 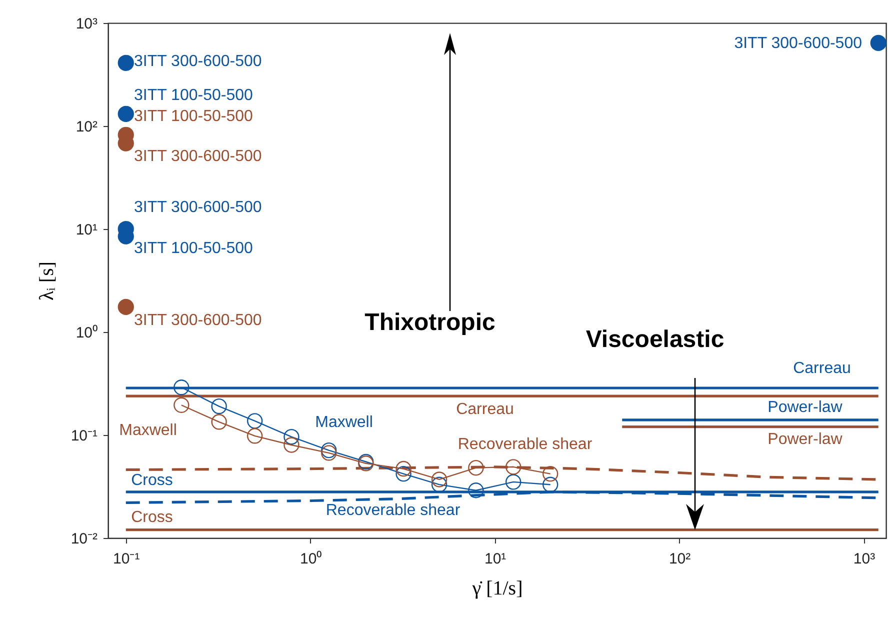 I want to click on x-tick-label: 10⁰, so click(x=311, y=559).